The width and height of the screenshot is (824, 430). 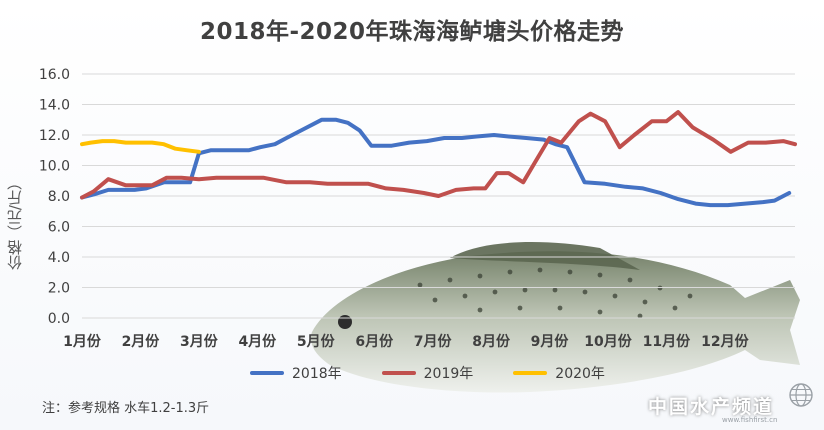 I want to click on legend-item: 2018年, so click(x=296, y=373).